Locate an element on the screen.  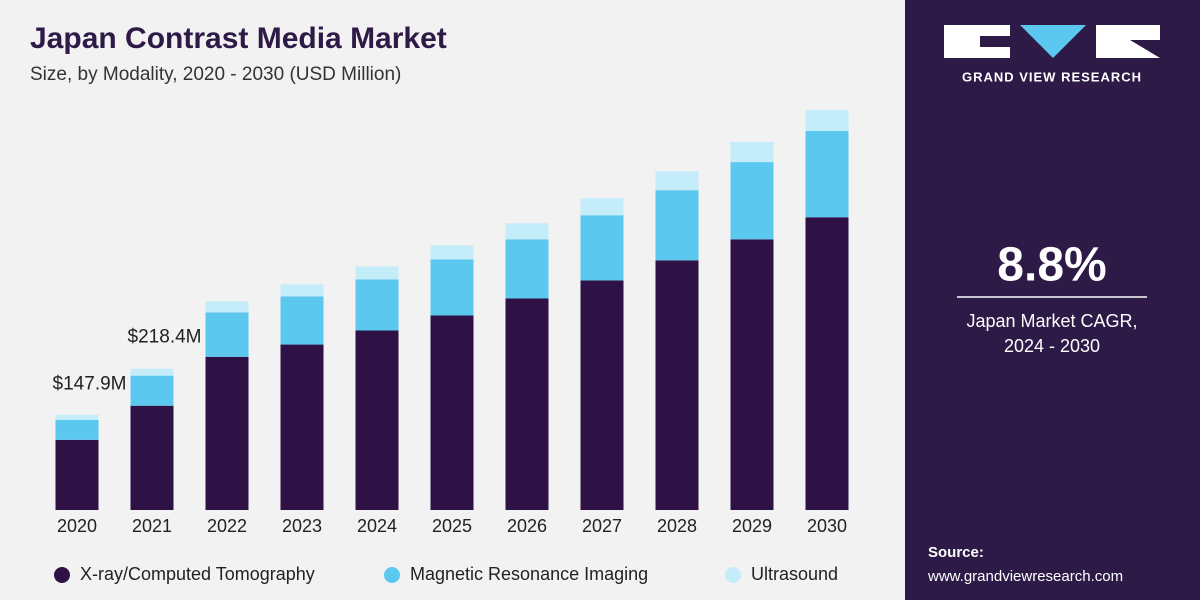
cagr-value: 8.8% is located at coordinates (1051, 265).